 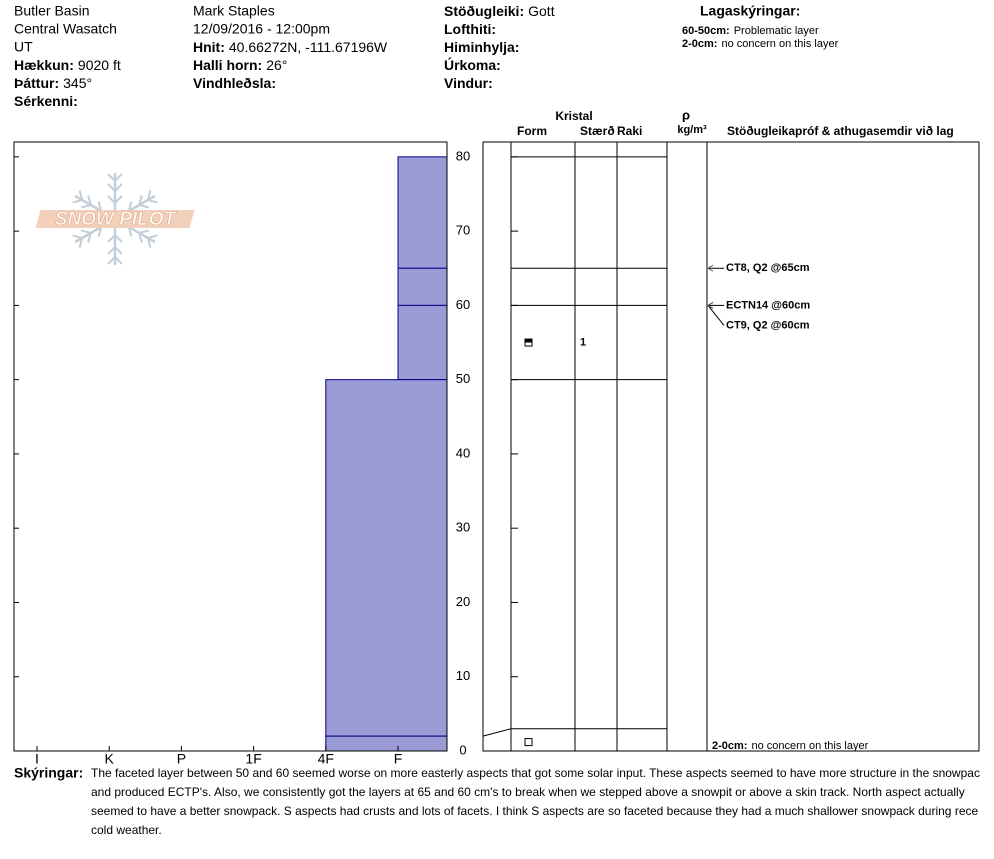 I want to click on field-label: 60-50cm:, so click(x=706, y=31).